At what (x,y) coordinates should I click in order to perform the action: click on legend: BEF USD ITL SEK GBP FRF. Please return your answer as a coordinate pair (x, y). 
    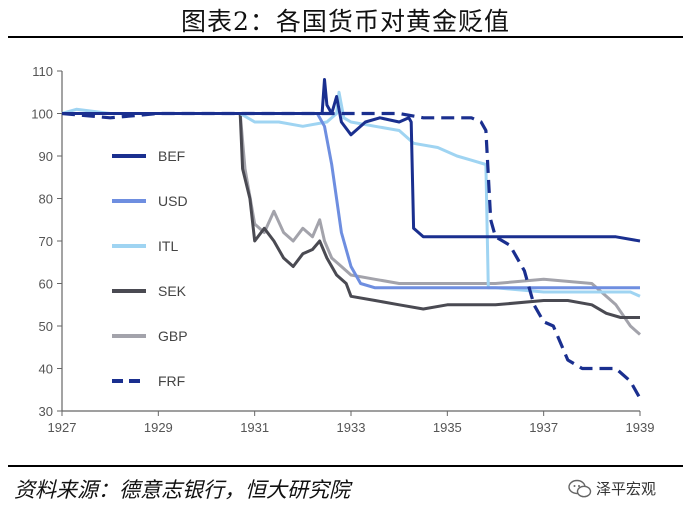
    Looking at the image, I should click on (150, 268).